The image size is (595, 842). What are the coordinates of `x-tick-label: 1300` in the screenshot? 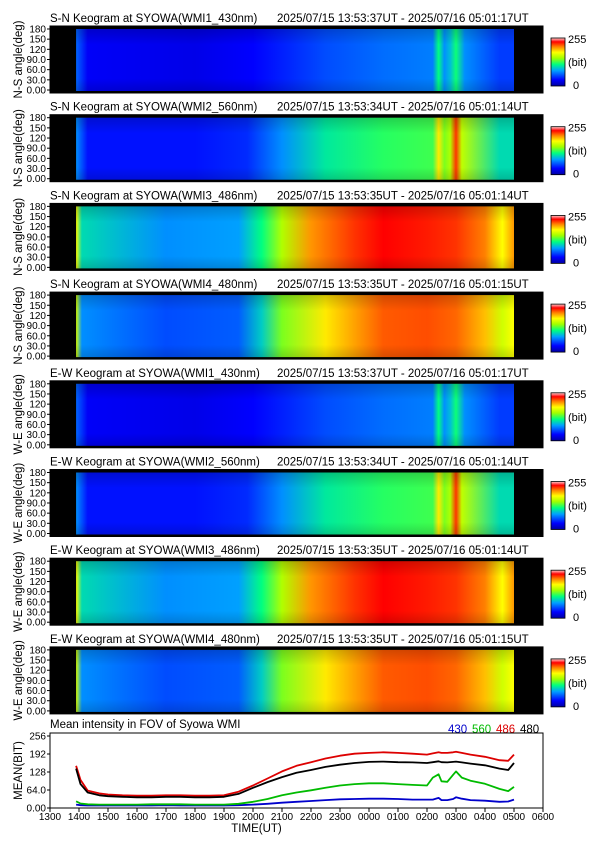 It's located at (50, 817).